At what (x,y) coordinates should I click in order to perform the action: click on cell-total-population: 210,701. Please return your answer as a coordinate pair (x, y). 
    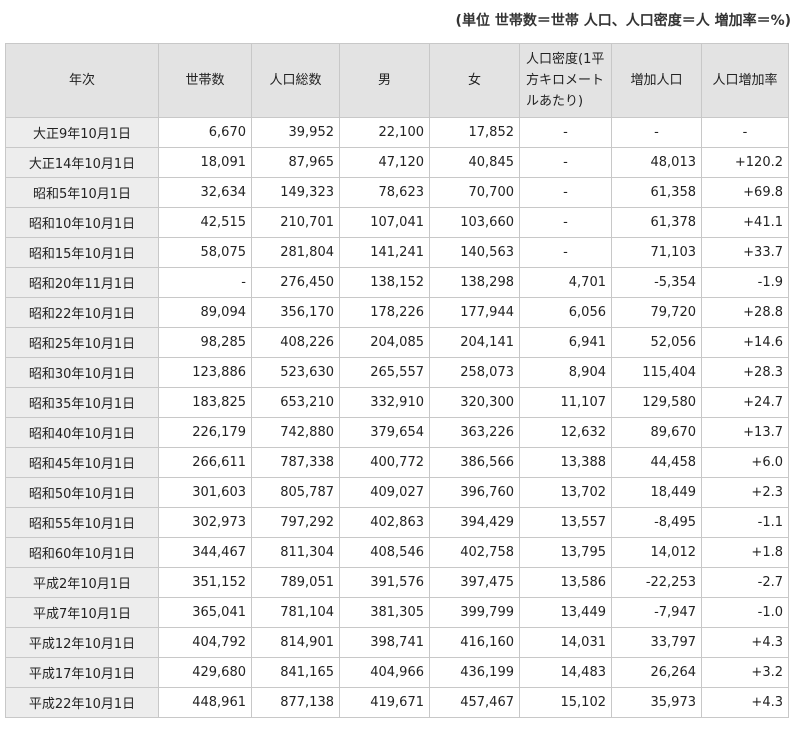
    Looking at the image, I should click on (295, 222).